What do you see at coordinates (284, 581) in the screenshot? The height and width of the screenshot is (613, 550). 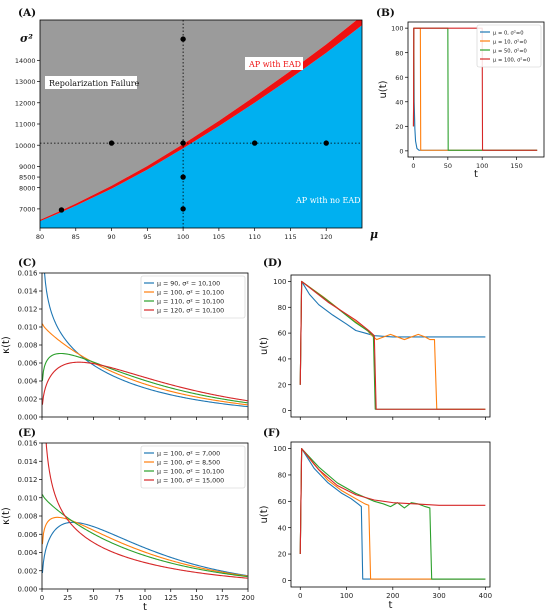 I see `y-tick-label: 0` at bounding box center [284, 581].